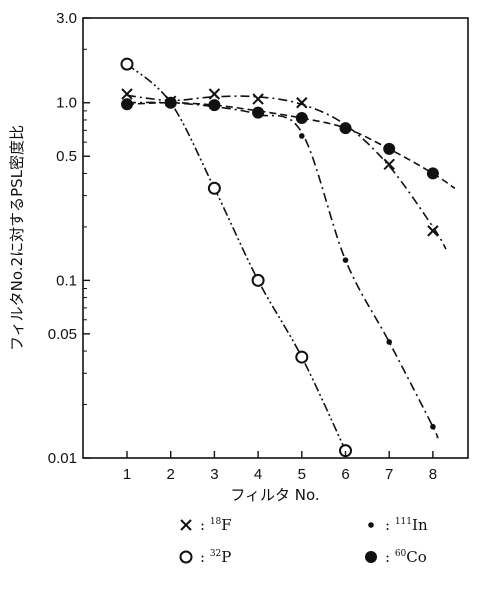 This screenshot has width=500, height=605. I want to click on legend: : 18F : 32P : 111In : 60Co, so click(303, 541).